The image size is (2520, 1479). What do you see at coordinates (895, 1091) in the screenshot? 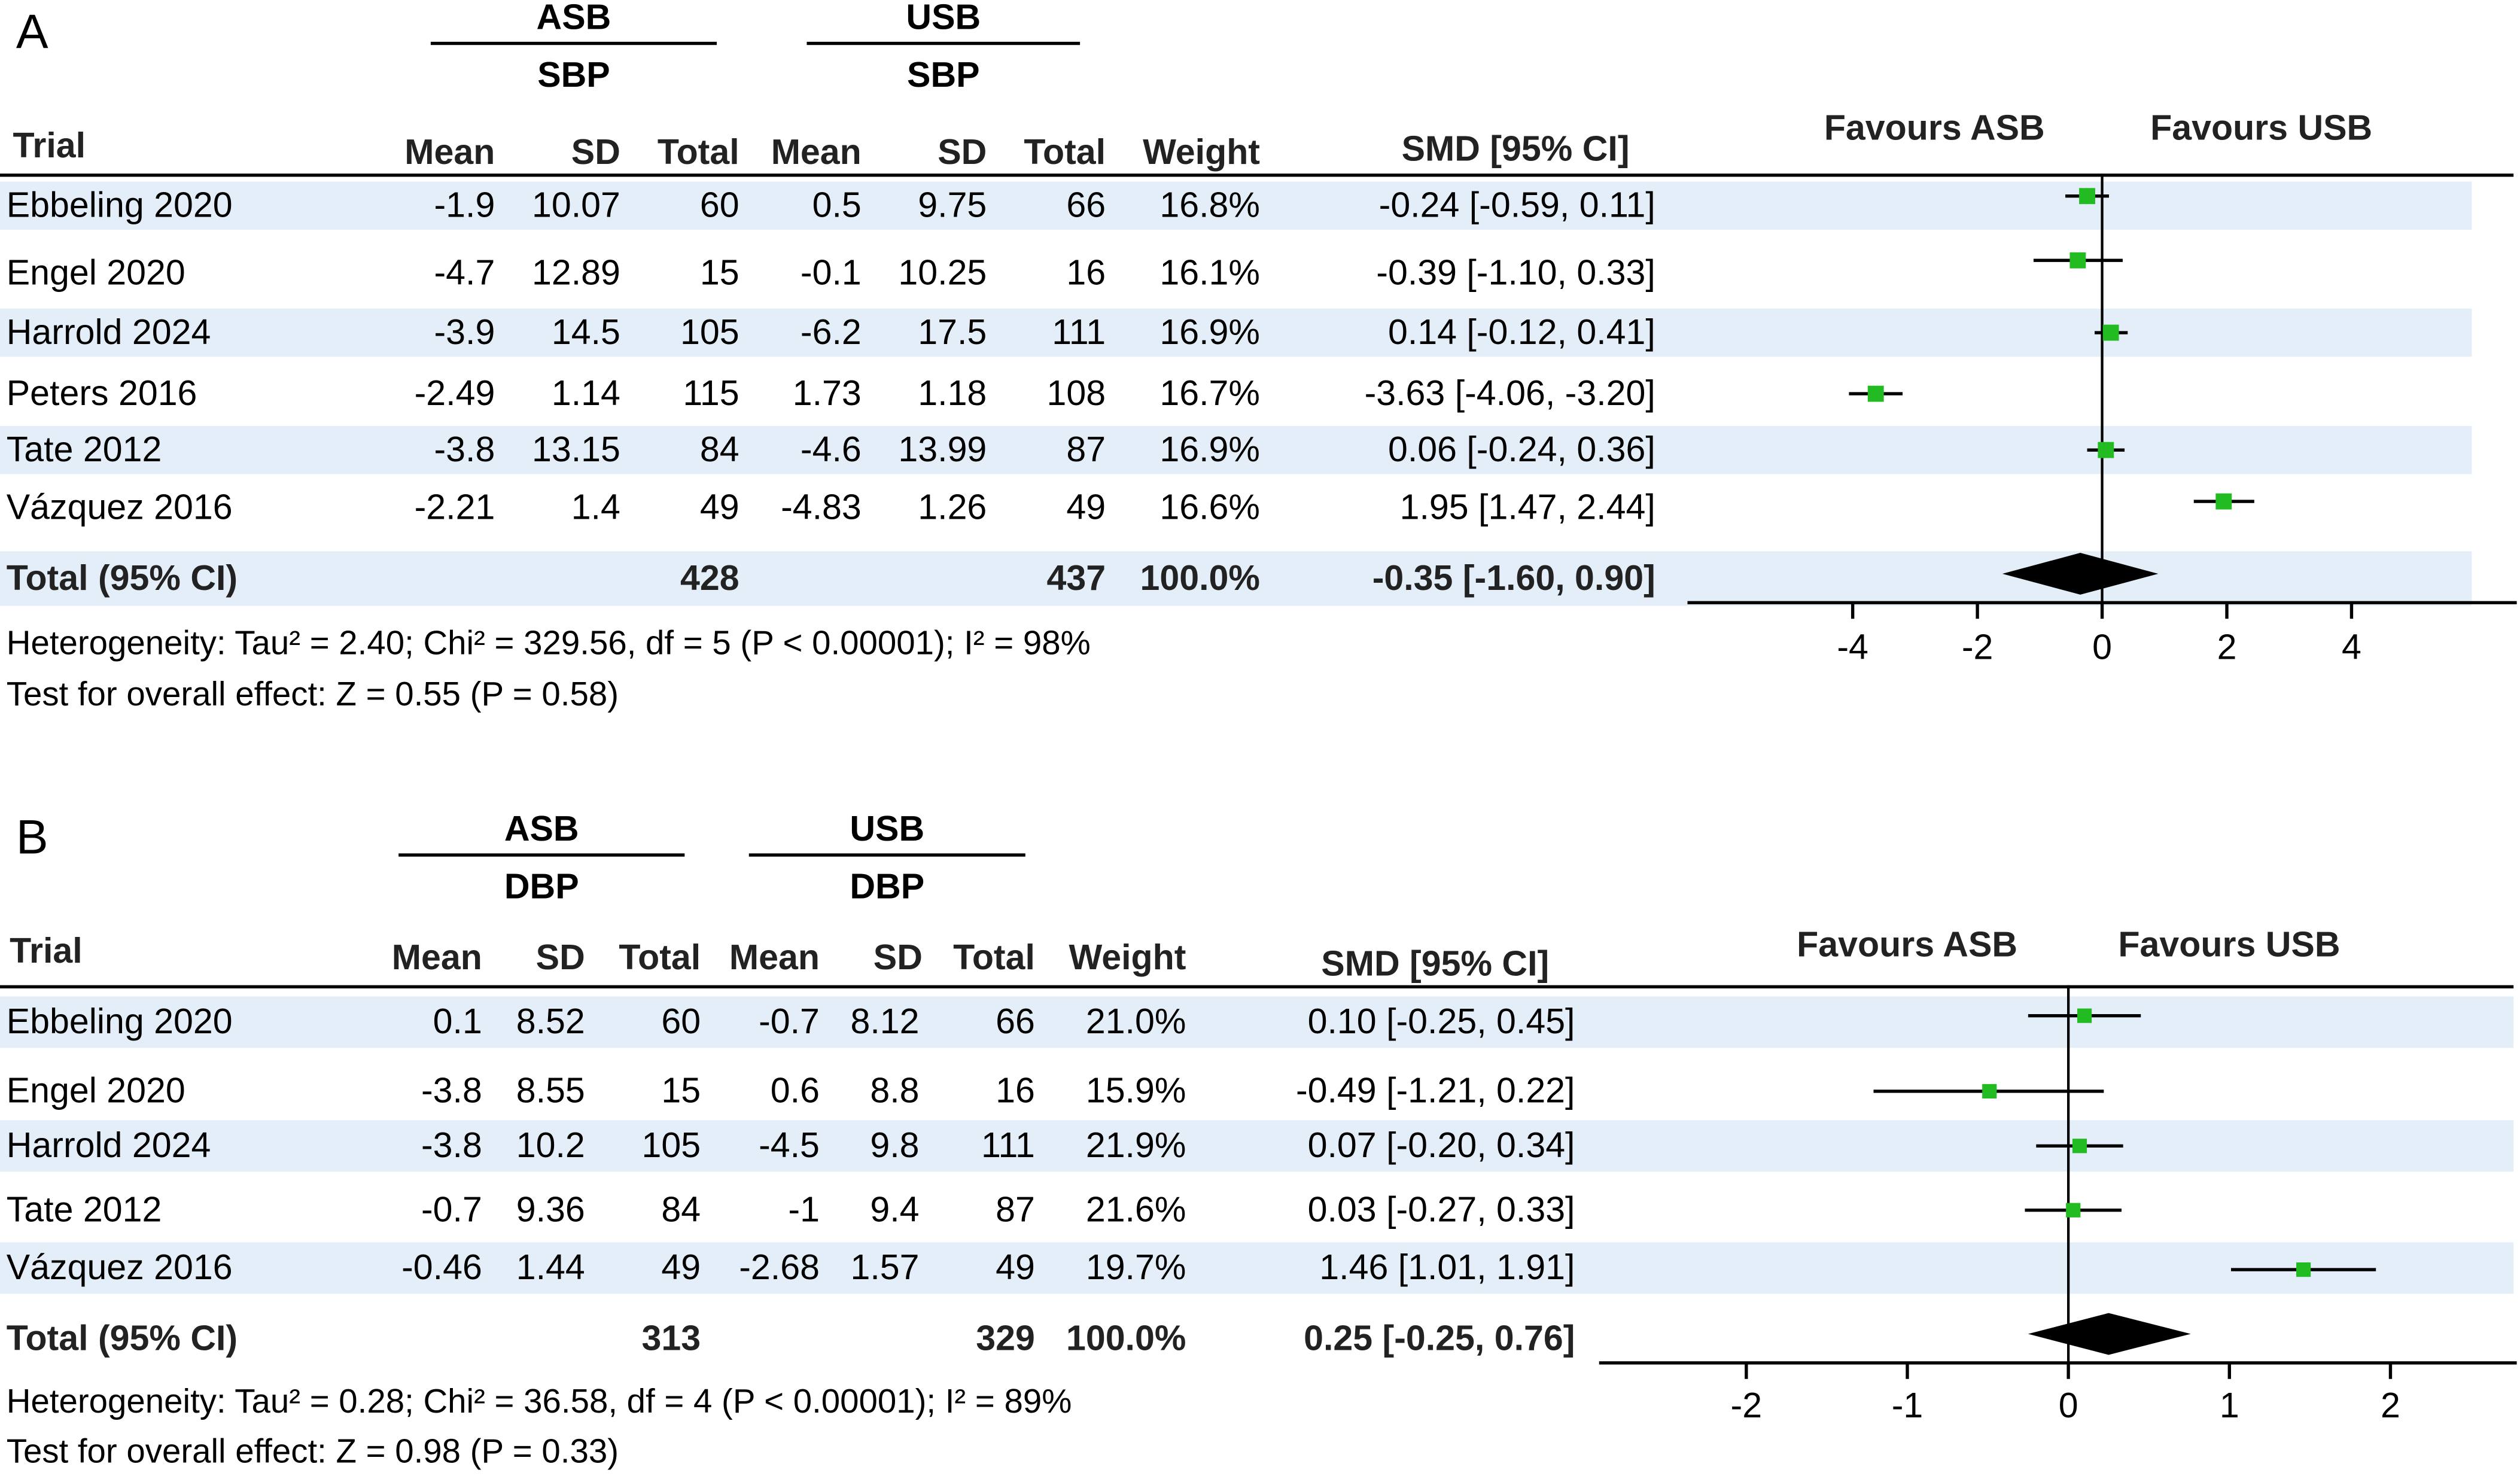
I see `sd-2: 8.8` at bounding box center [895, 1091].